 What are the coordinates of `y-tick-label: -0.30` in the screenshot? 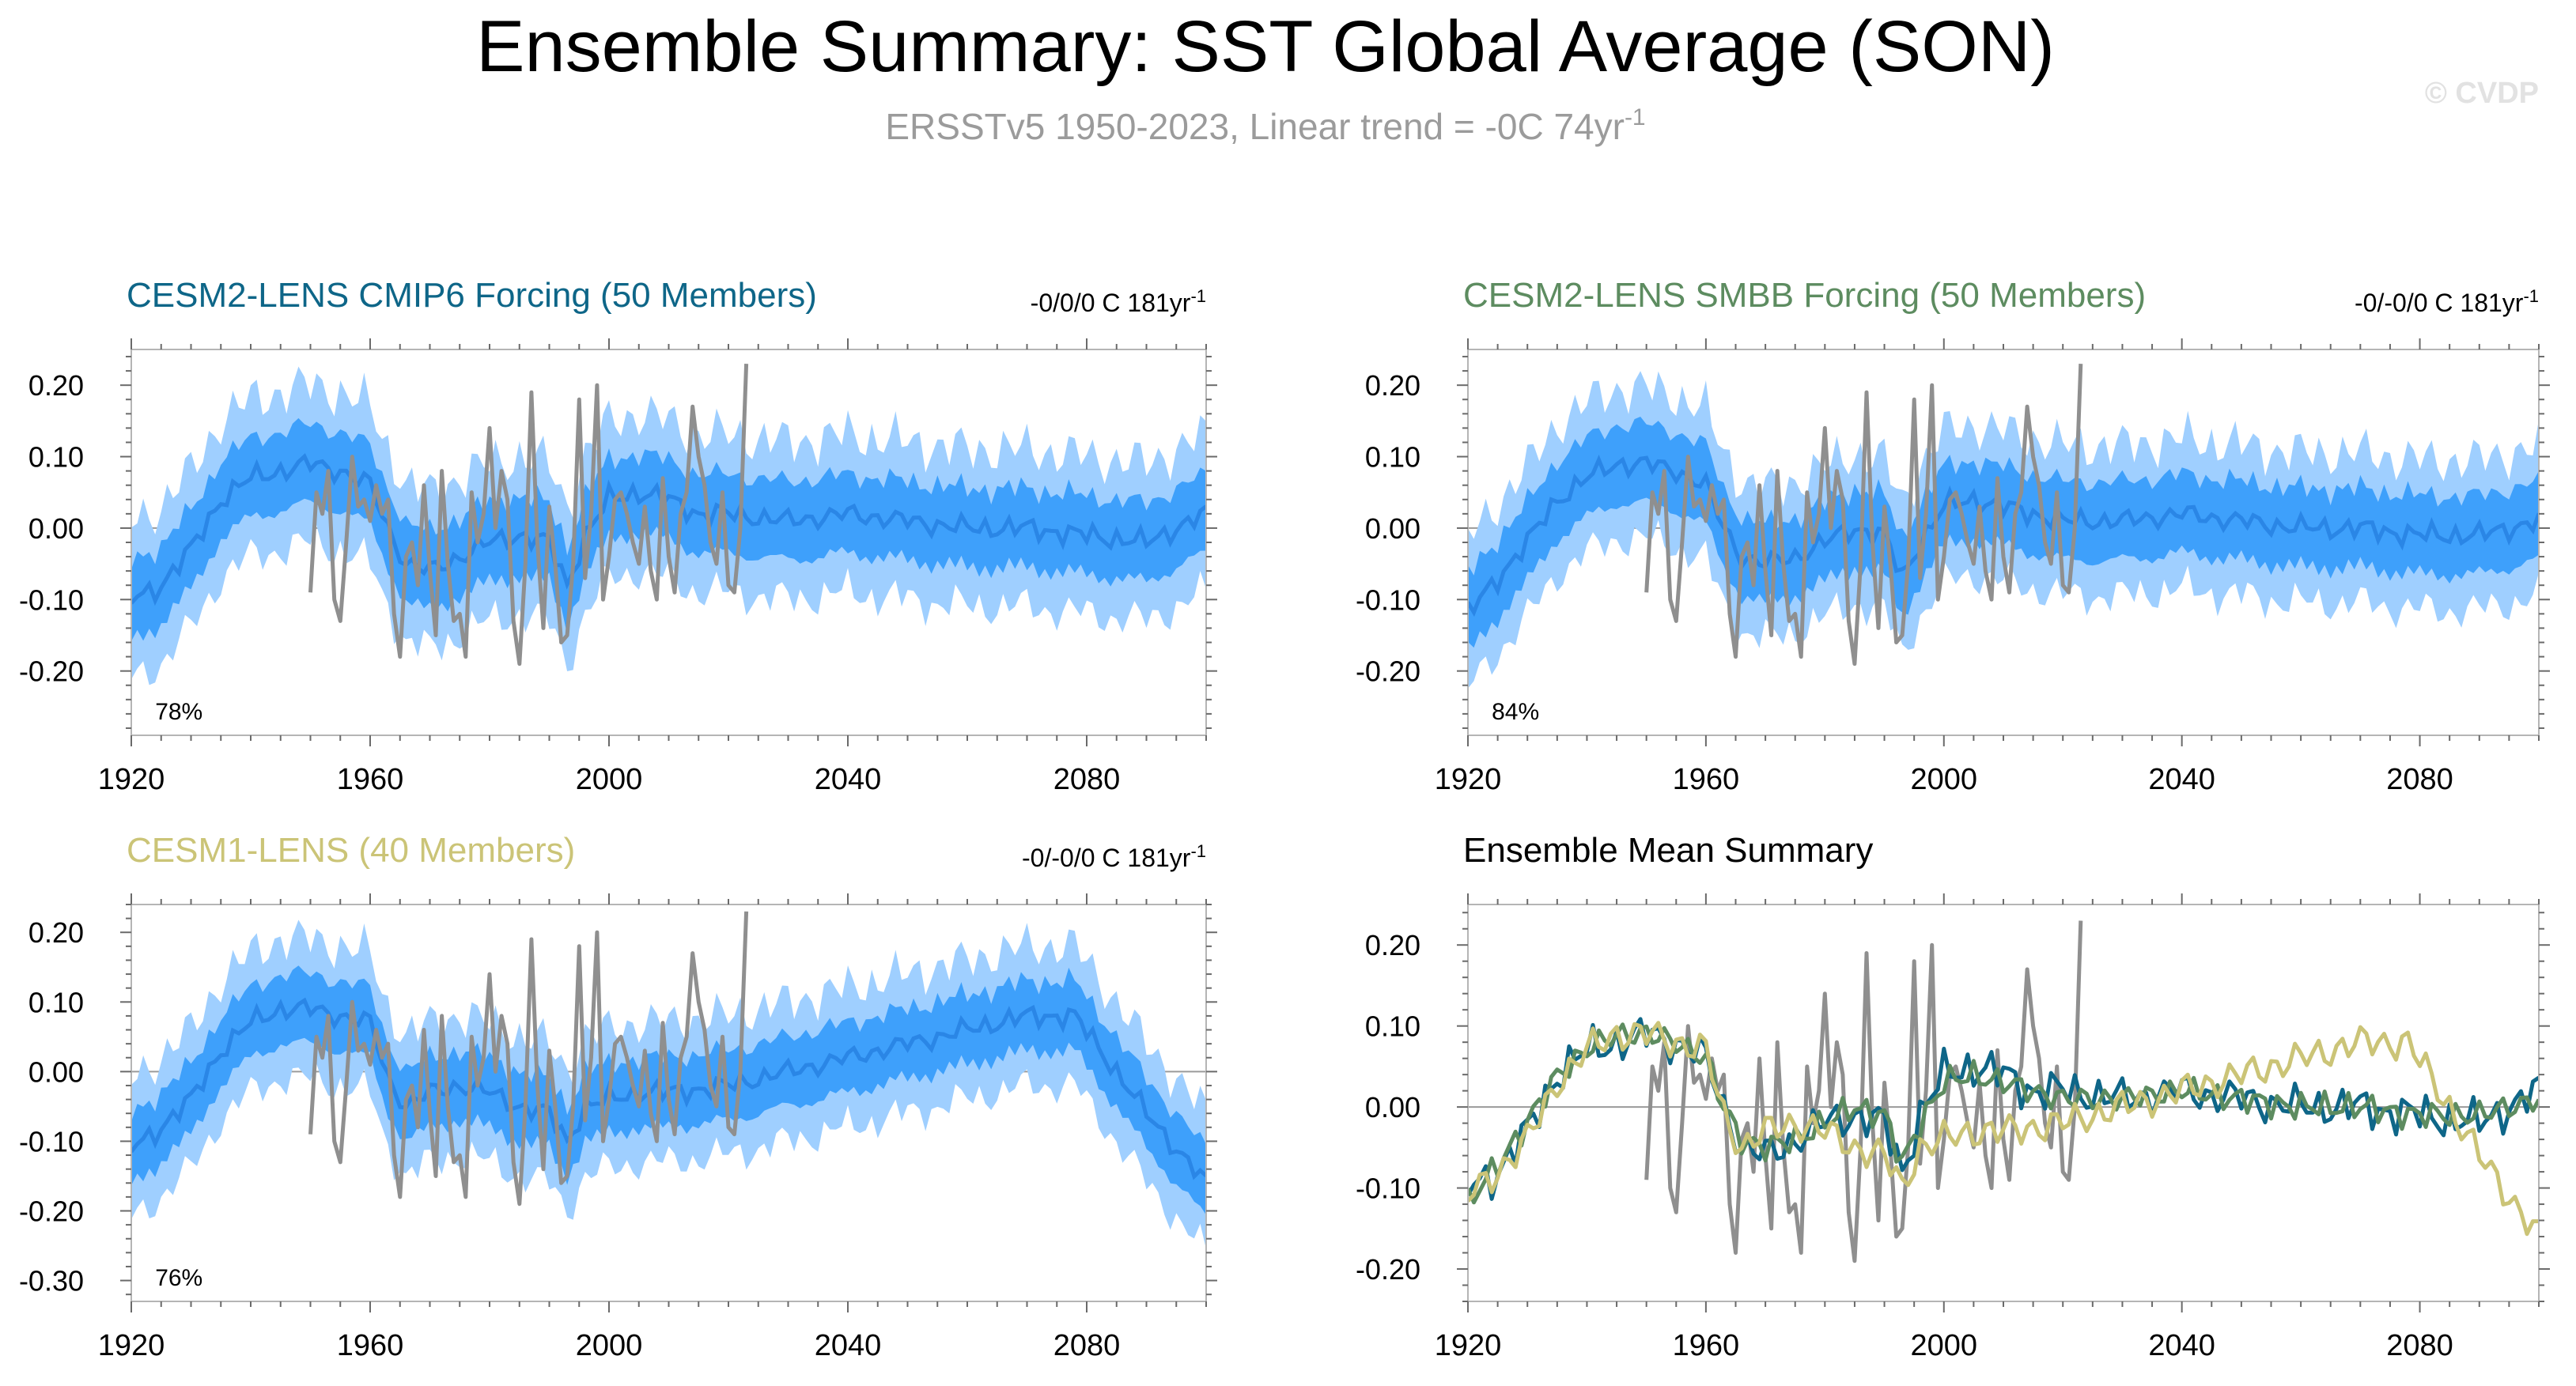 It's located at (51, 1281).